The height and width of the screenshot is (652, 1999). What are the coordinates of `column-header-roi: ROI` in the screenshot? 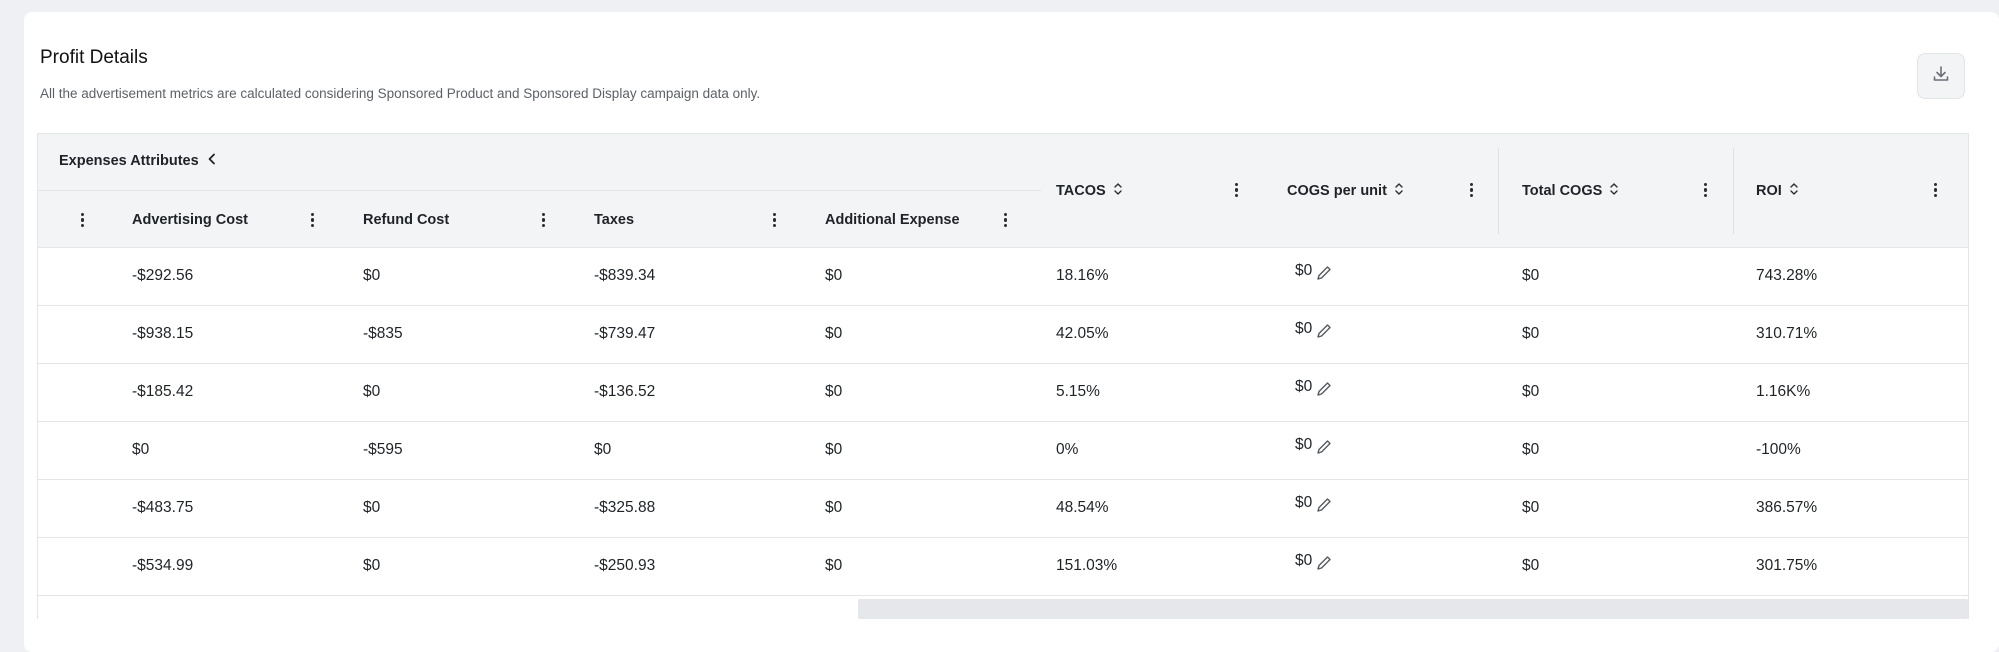 It's located at (1777, 191).